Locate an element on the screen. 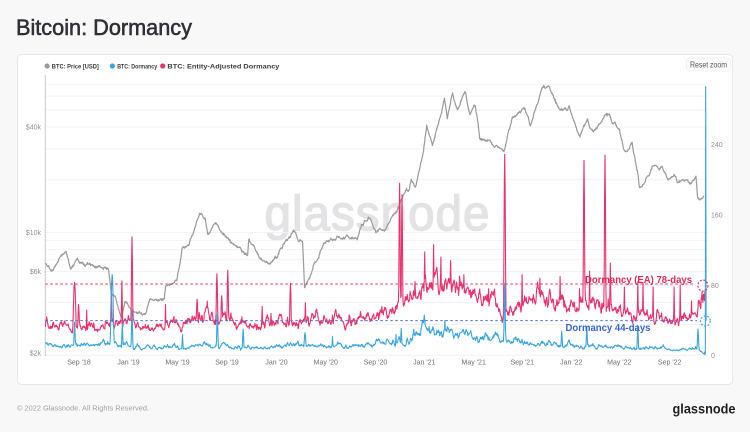 This screenshot has width=750, height=432. svg-text: Sep '18 is located at coordinates (79, 363).